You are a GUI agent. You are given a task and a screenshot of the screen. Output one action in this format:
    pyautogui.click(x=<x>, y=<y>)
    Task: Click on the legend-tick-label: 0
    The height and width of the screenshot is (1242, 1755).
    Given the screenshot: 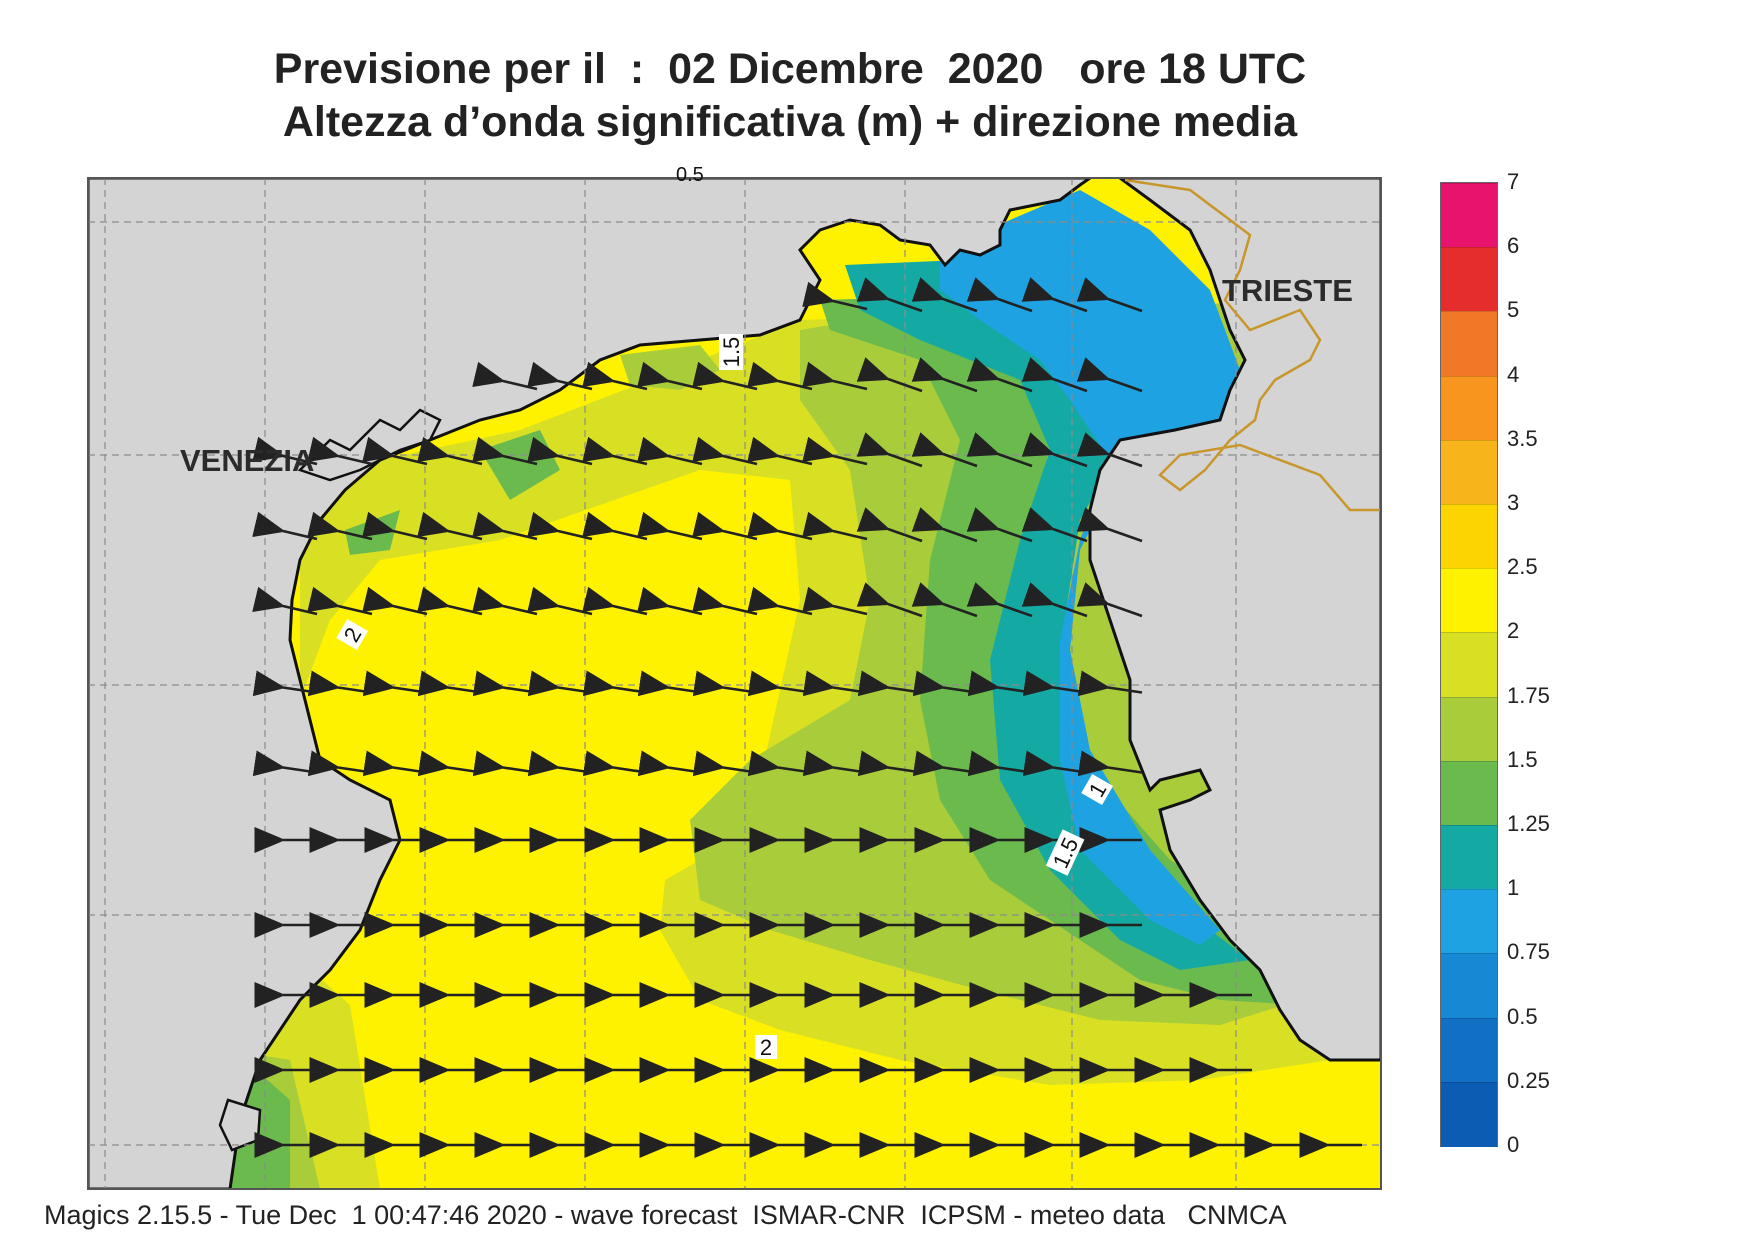 What is the action you would take?
    pyautogui.click(x=1513, y=1144)
    